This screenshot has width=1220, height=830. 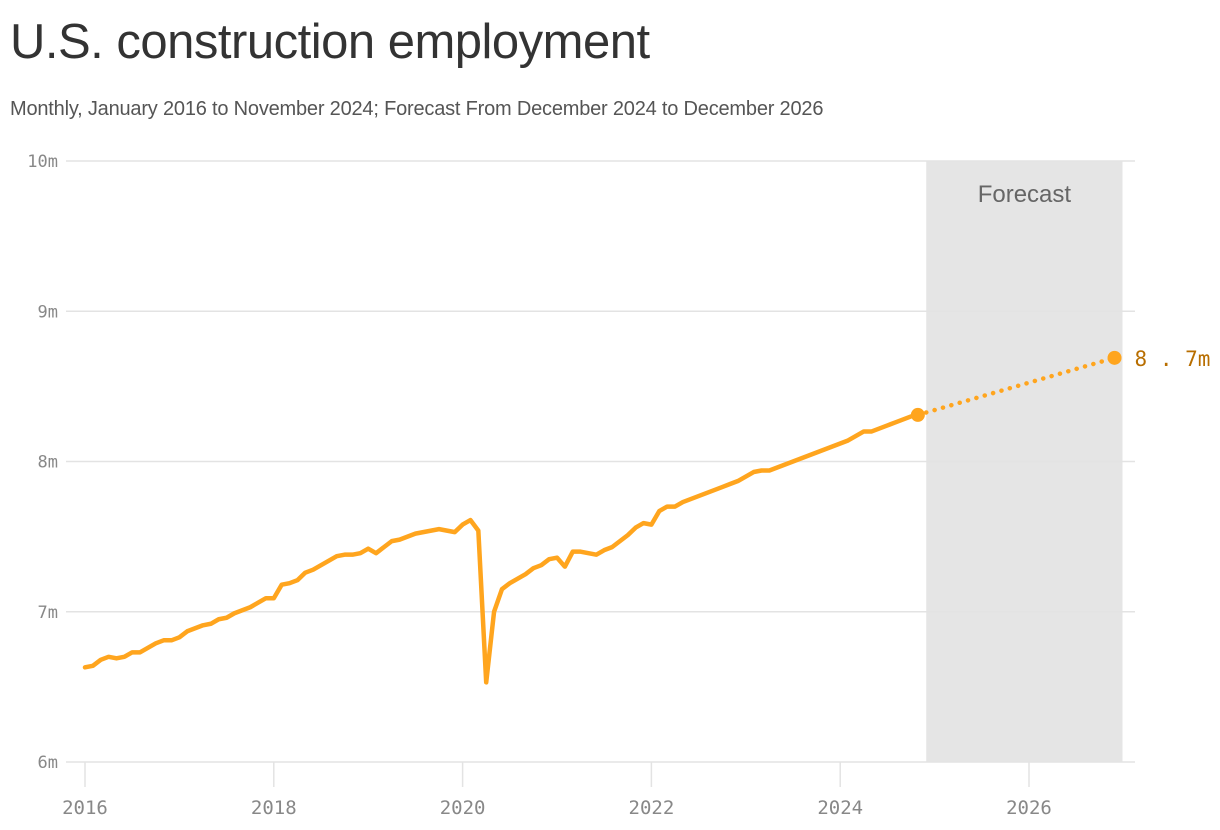 I want to click on y-tick-label: 10m, so click(x=42, y=162).